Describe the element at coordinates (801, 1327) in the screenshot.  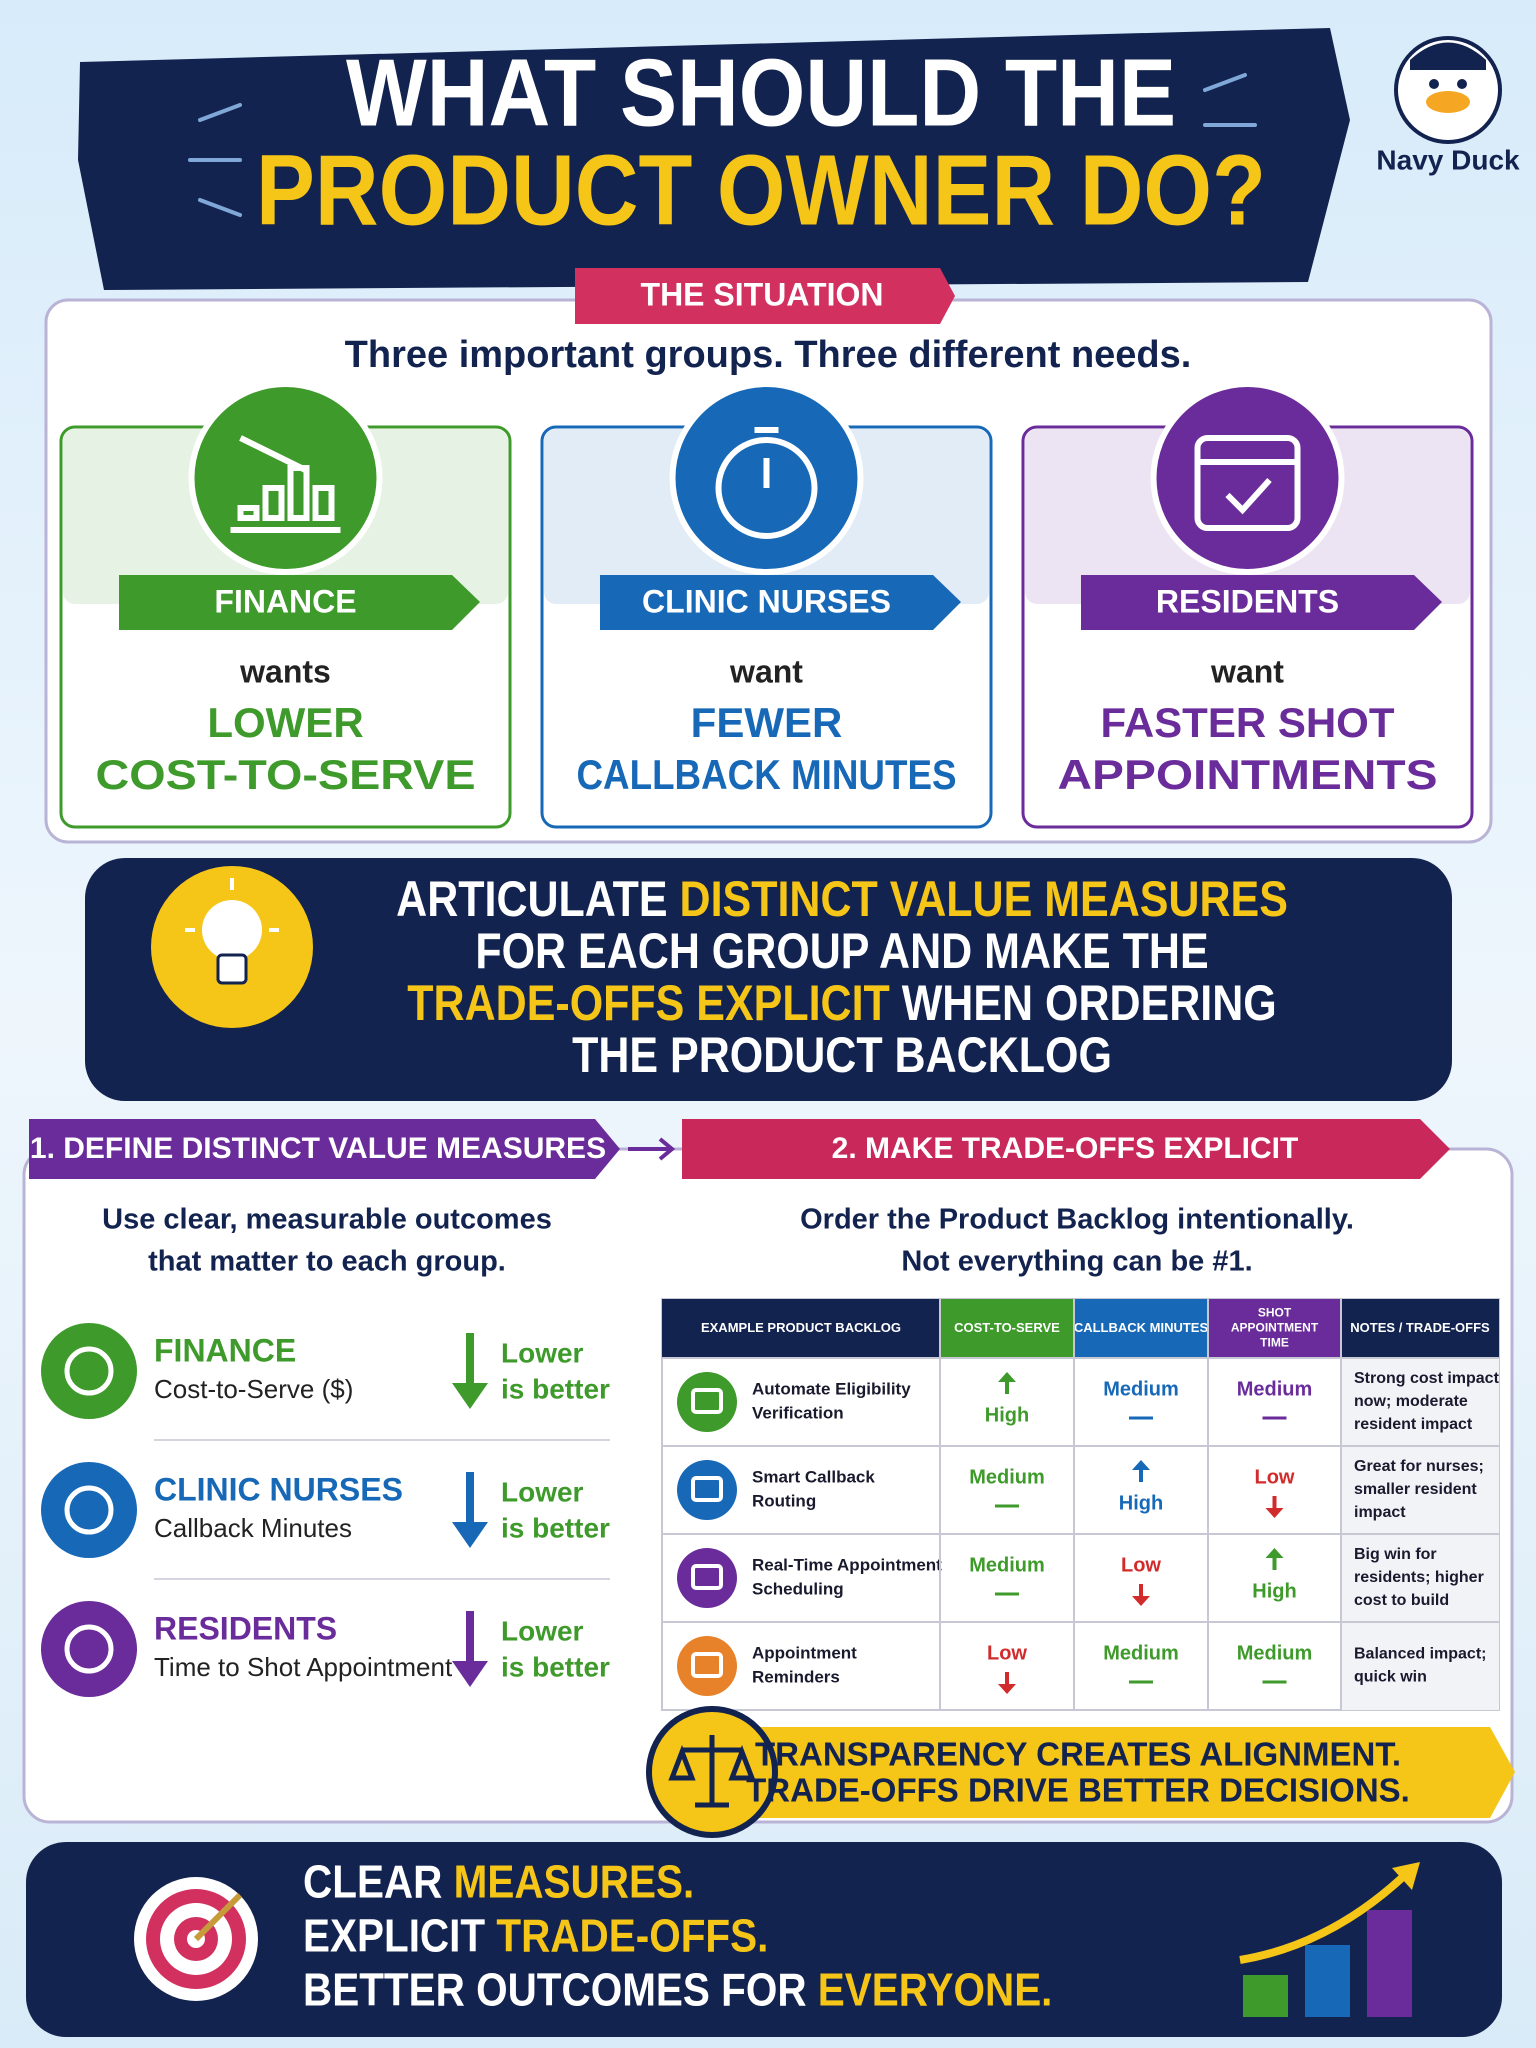
I see `table-header: EXAMPLE PRODUCT BACKLOG` at that location.